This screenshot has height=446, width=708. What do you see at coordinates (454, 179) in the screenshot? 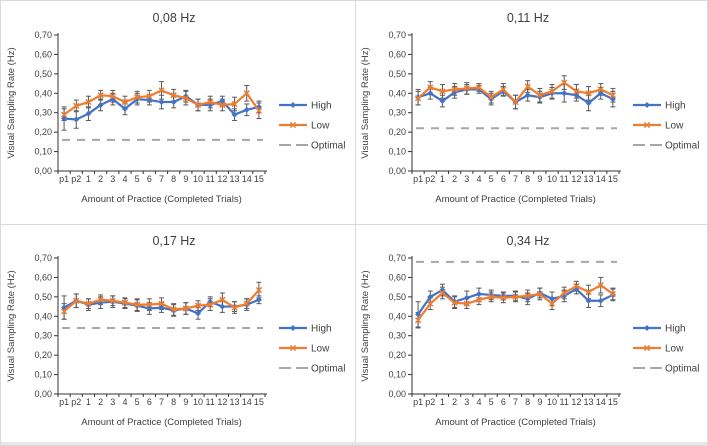
I see `x-tick-label: 2` at bounding box center [454, 179].